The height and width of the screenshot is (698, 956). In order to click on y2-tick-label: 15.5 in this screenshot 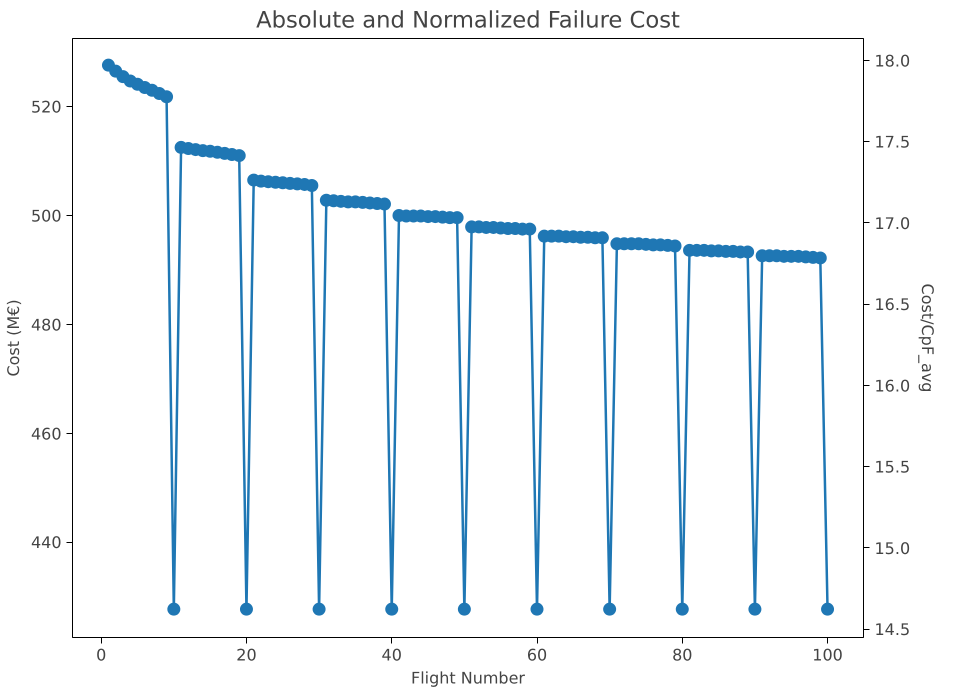, I will do `click(892, 467)`.